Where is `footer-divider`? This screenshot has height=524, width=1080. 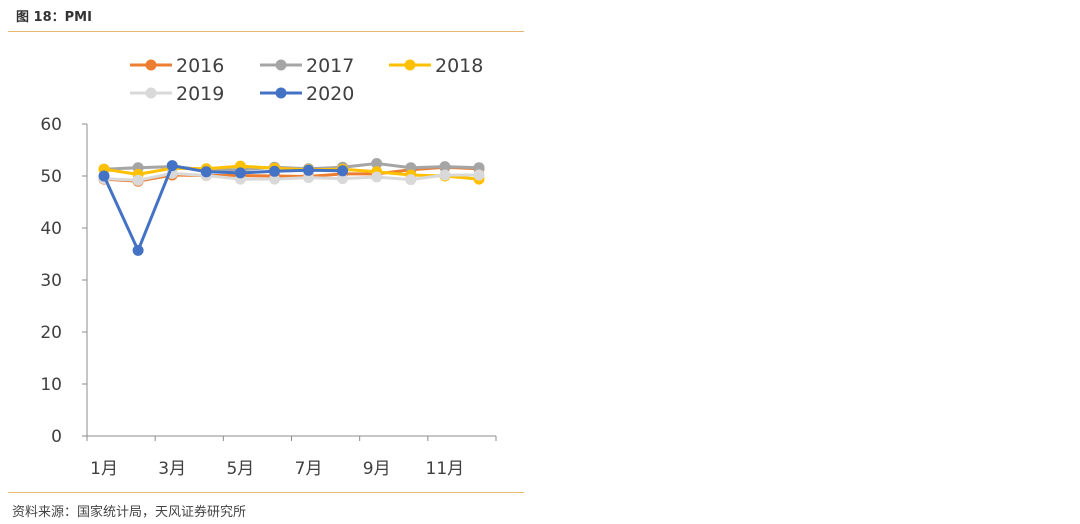
footer-divider is located at coordinates (266, 492).